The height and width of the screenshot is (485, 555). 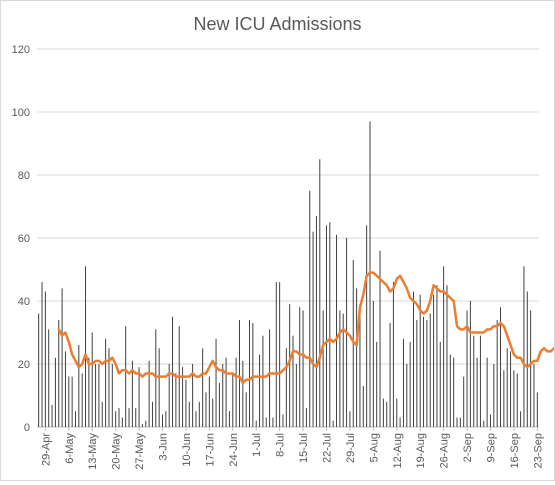 What do you see at coordinates (304, 448) in the screenshot?
I see `x-tick-label: 15-Jul` at bounding box center [304, 448].